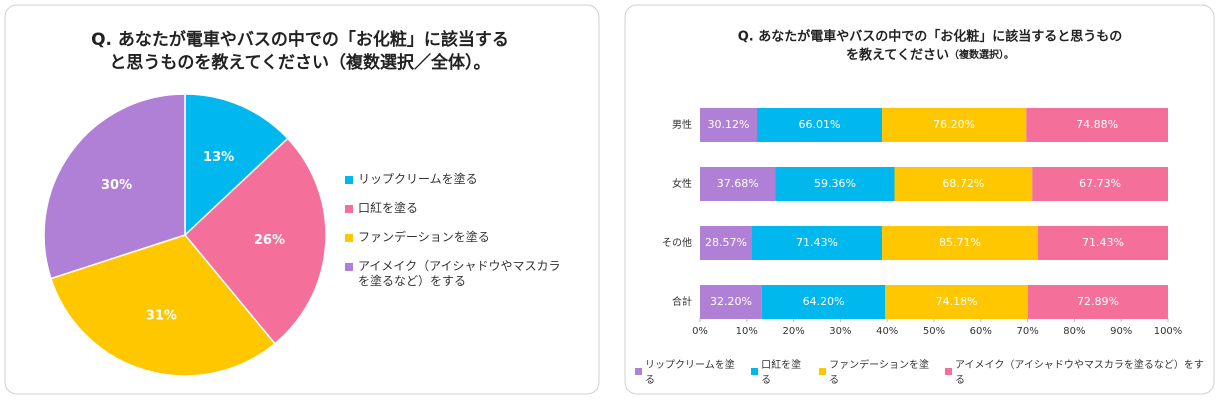 The width and height of the screenshot is (1220, 400). I want to click on slice-label: 31%, so click(161, 316).